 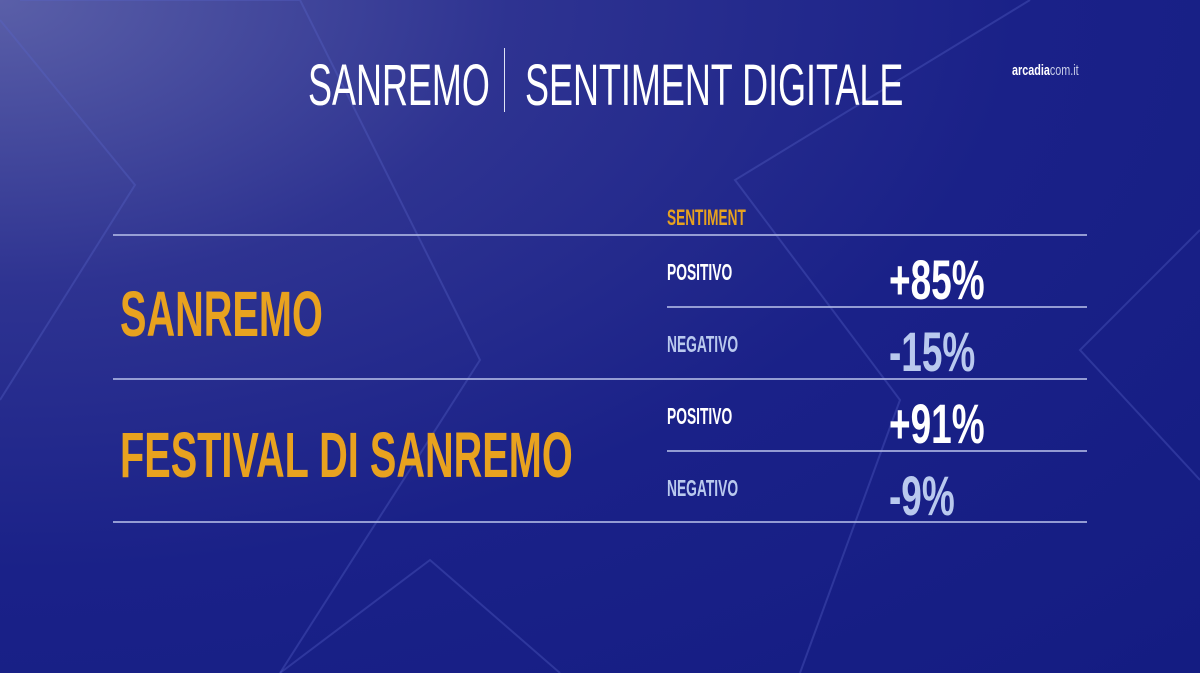 I want to click on title-sanremo: SANREMO, so click(x=399, y=85).